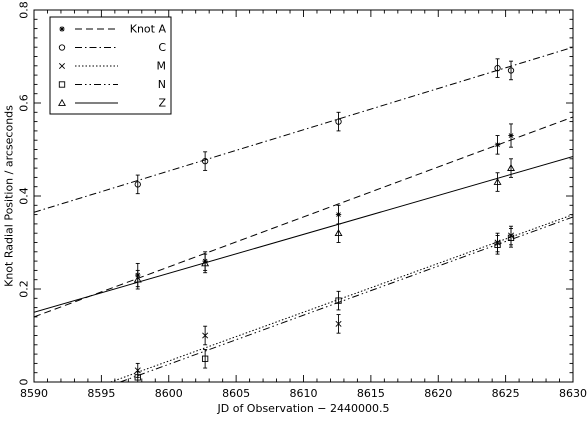 Image resolution: width=587 pixels, height=421 pixels. What do you see at coordinates (162, 84) in the screenshot?
I see `legend-label: N` at bounding box center [162, 84].